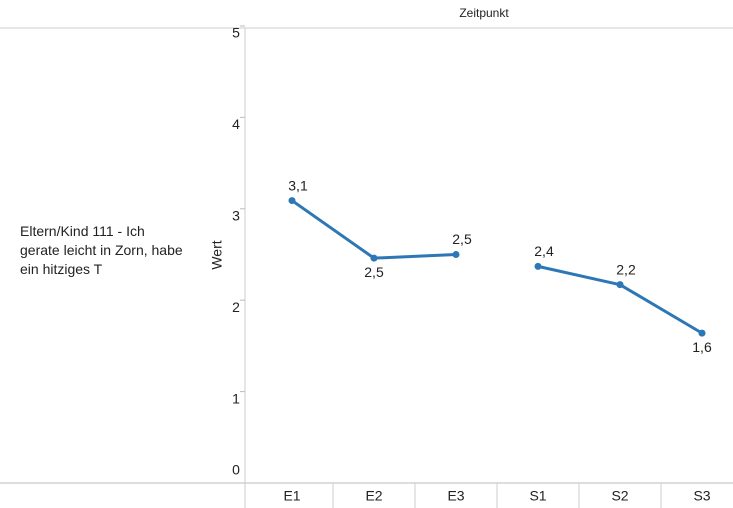 The image size is (733, 508). I want to click on x-tick-label: E1, so click(291, 496).